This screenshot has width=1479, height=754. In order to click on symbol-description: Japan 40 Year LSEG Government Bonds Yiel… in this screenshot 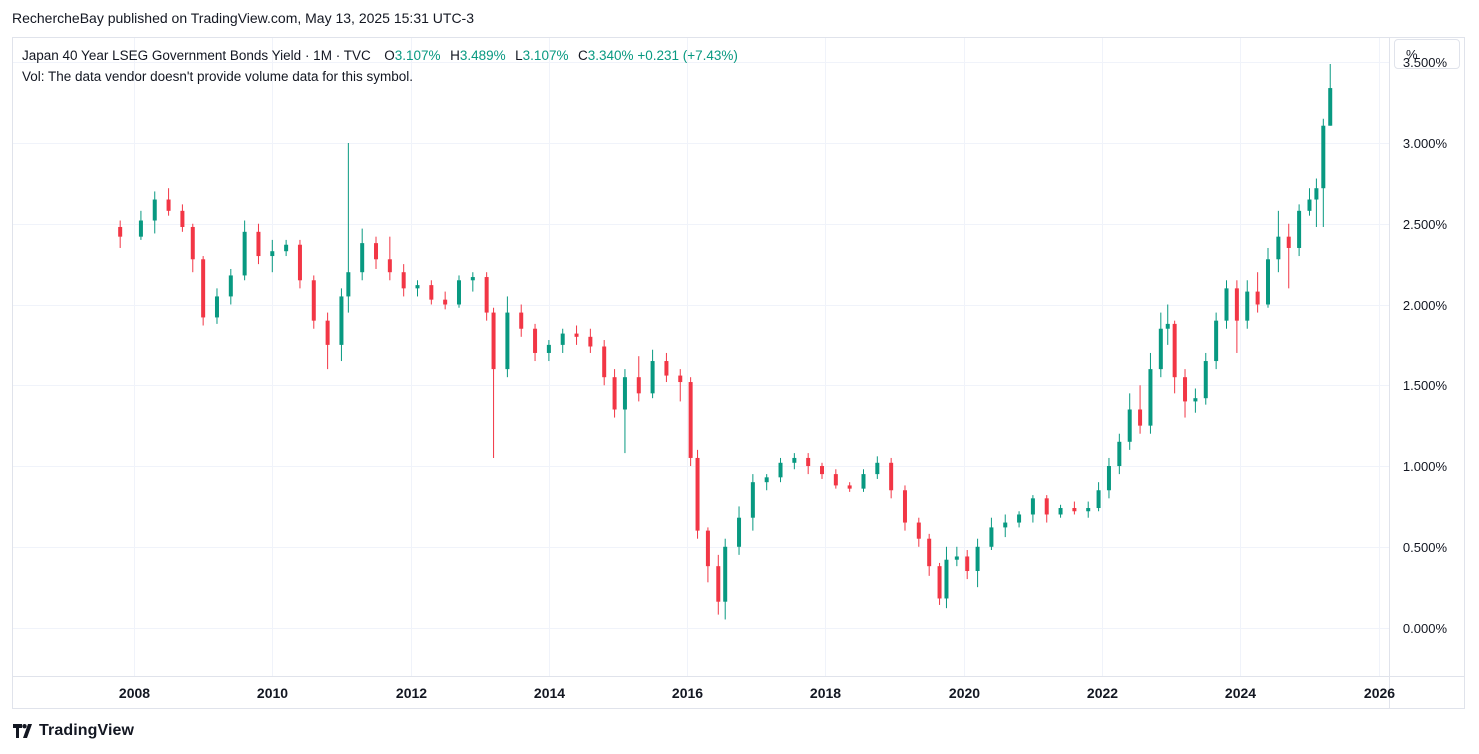, I will do `click(196, 55)`.